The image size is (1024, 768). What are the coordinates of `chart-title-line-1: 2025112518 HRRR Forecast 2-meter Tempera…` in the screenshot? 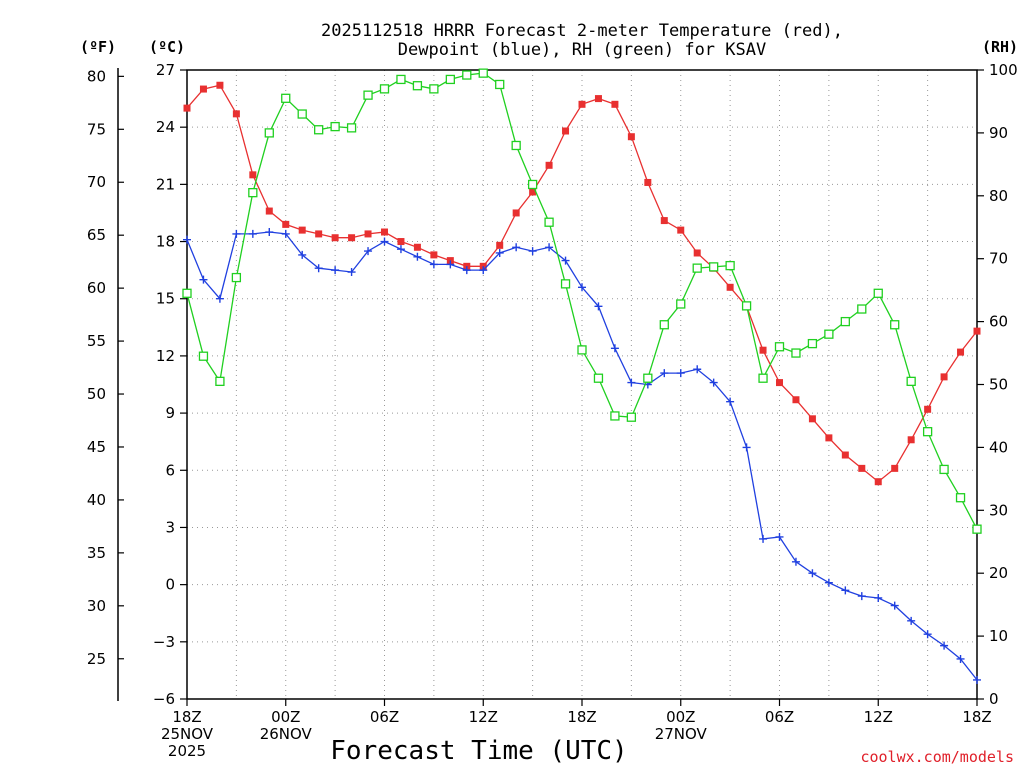 It's located at (582, 31).